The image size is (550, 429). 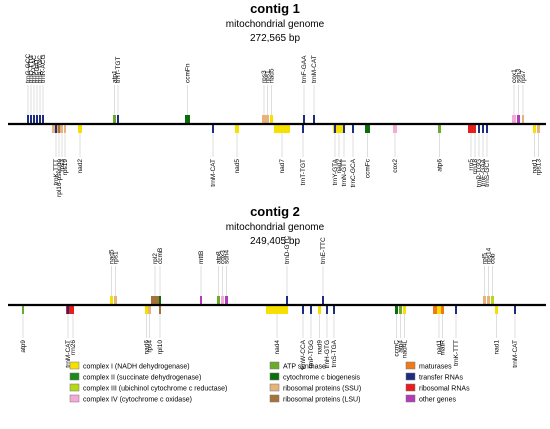 What do you see at coordinates (31, 69) in the screenshot?
I see `gene-label: trnQ-TTG` at bounding box center [31, 69].